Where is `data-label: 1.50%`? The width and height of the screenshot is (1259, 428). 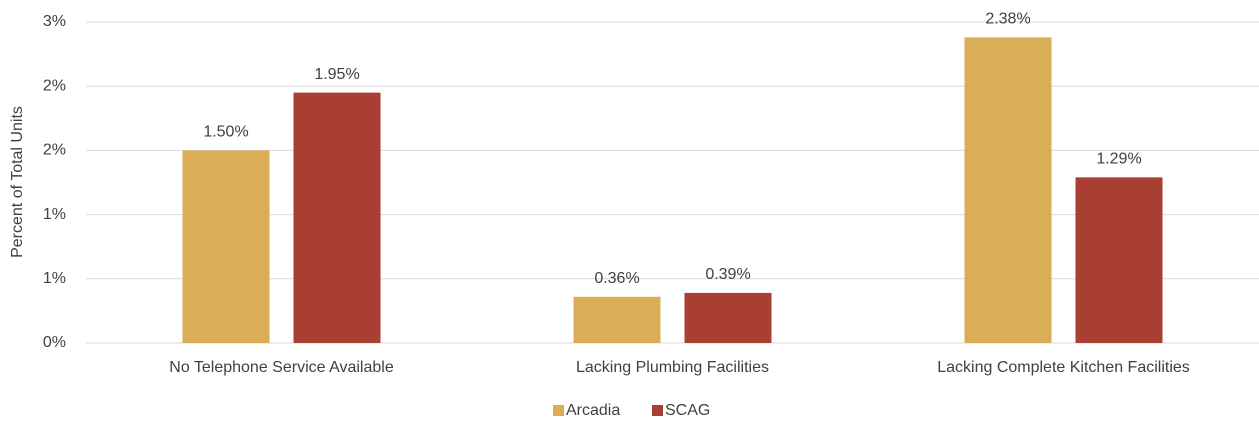 data-label: 1.50% is located at coordinates (225, 132).